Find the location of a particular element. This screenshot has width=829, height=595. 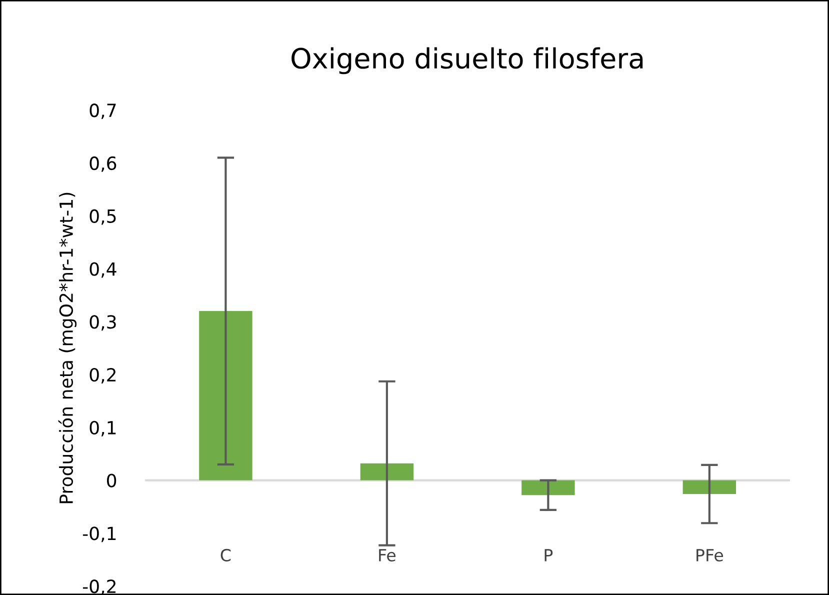

x-tick-label: P is located at coordinates (548, 555).